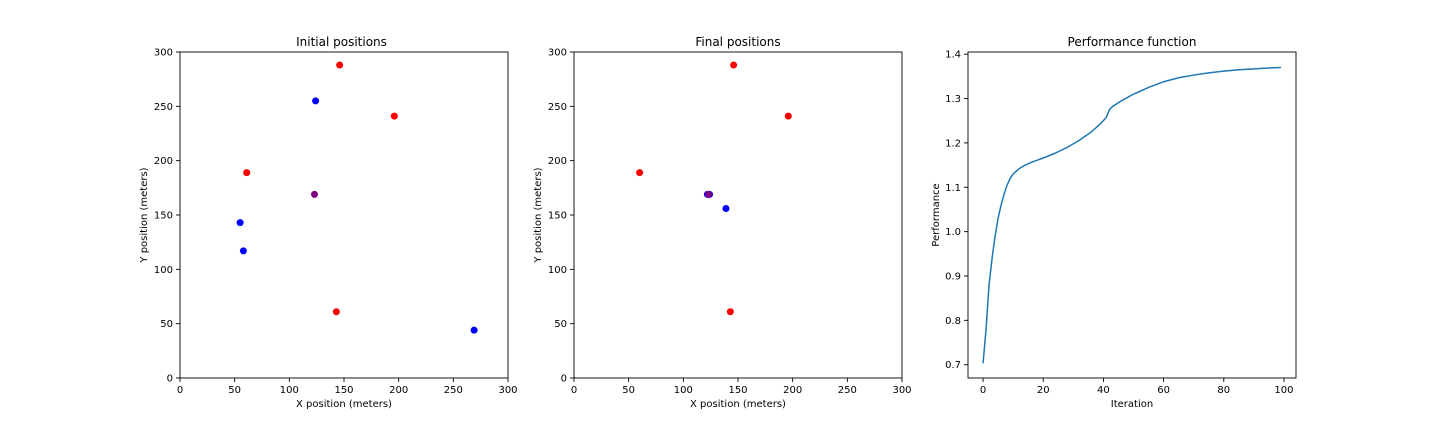 The height and width of the screenshot is (432, 1440). I want to click on y-tick-label: 1.0, so click(953, 232).